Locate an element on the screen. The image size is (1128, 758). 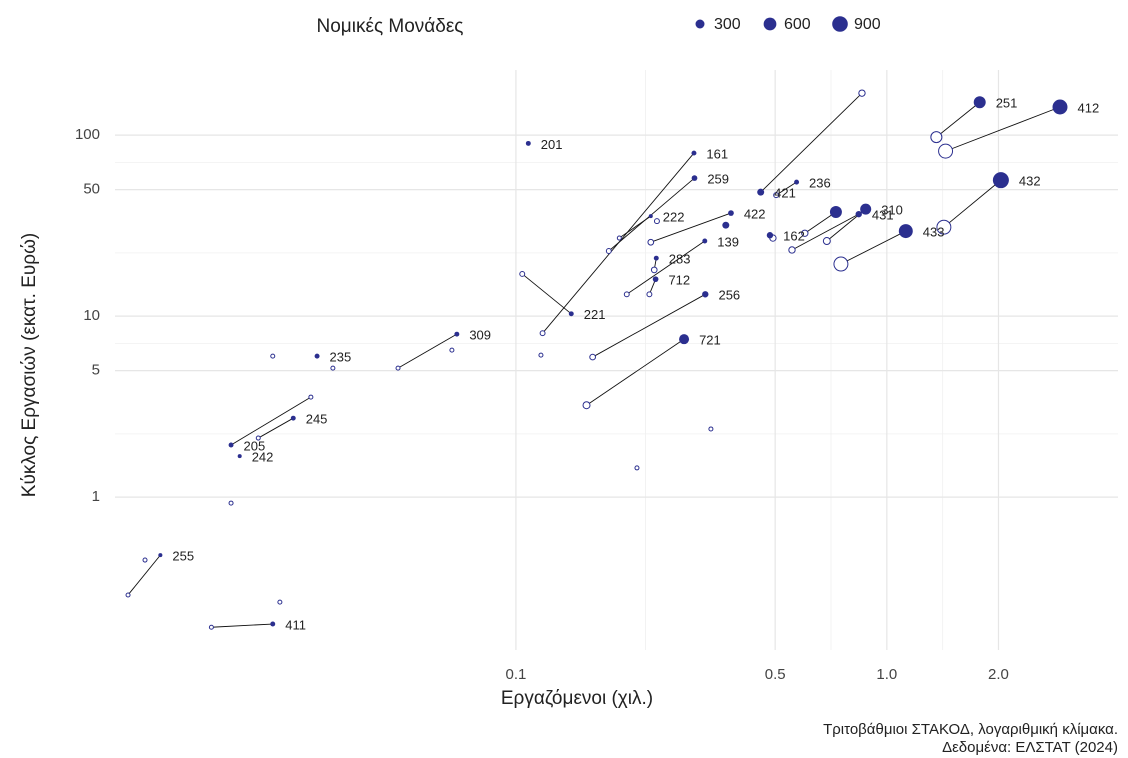
x-axis-title: Εργαζόμενοι (χιλ.) is located at coordinates (577, 698).